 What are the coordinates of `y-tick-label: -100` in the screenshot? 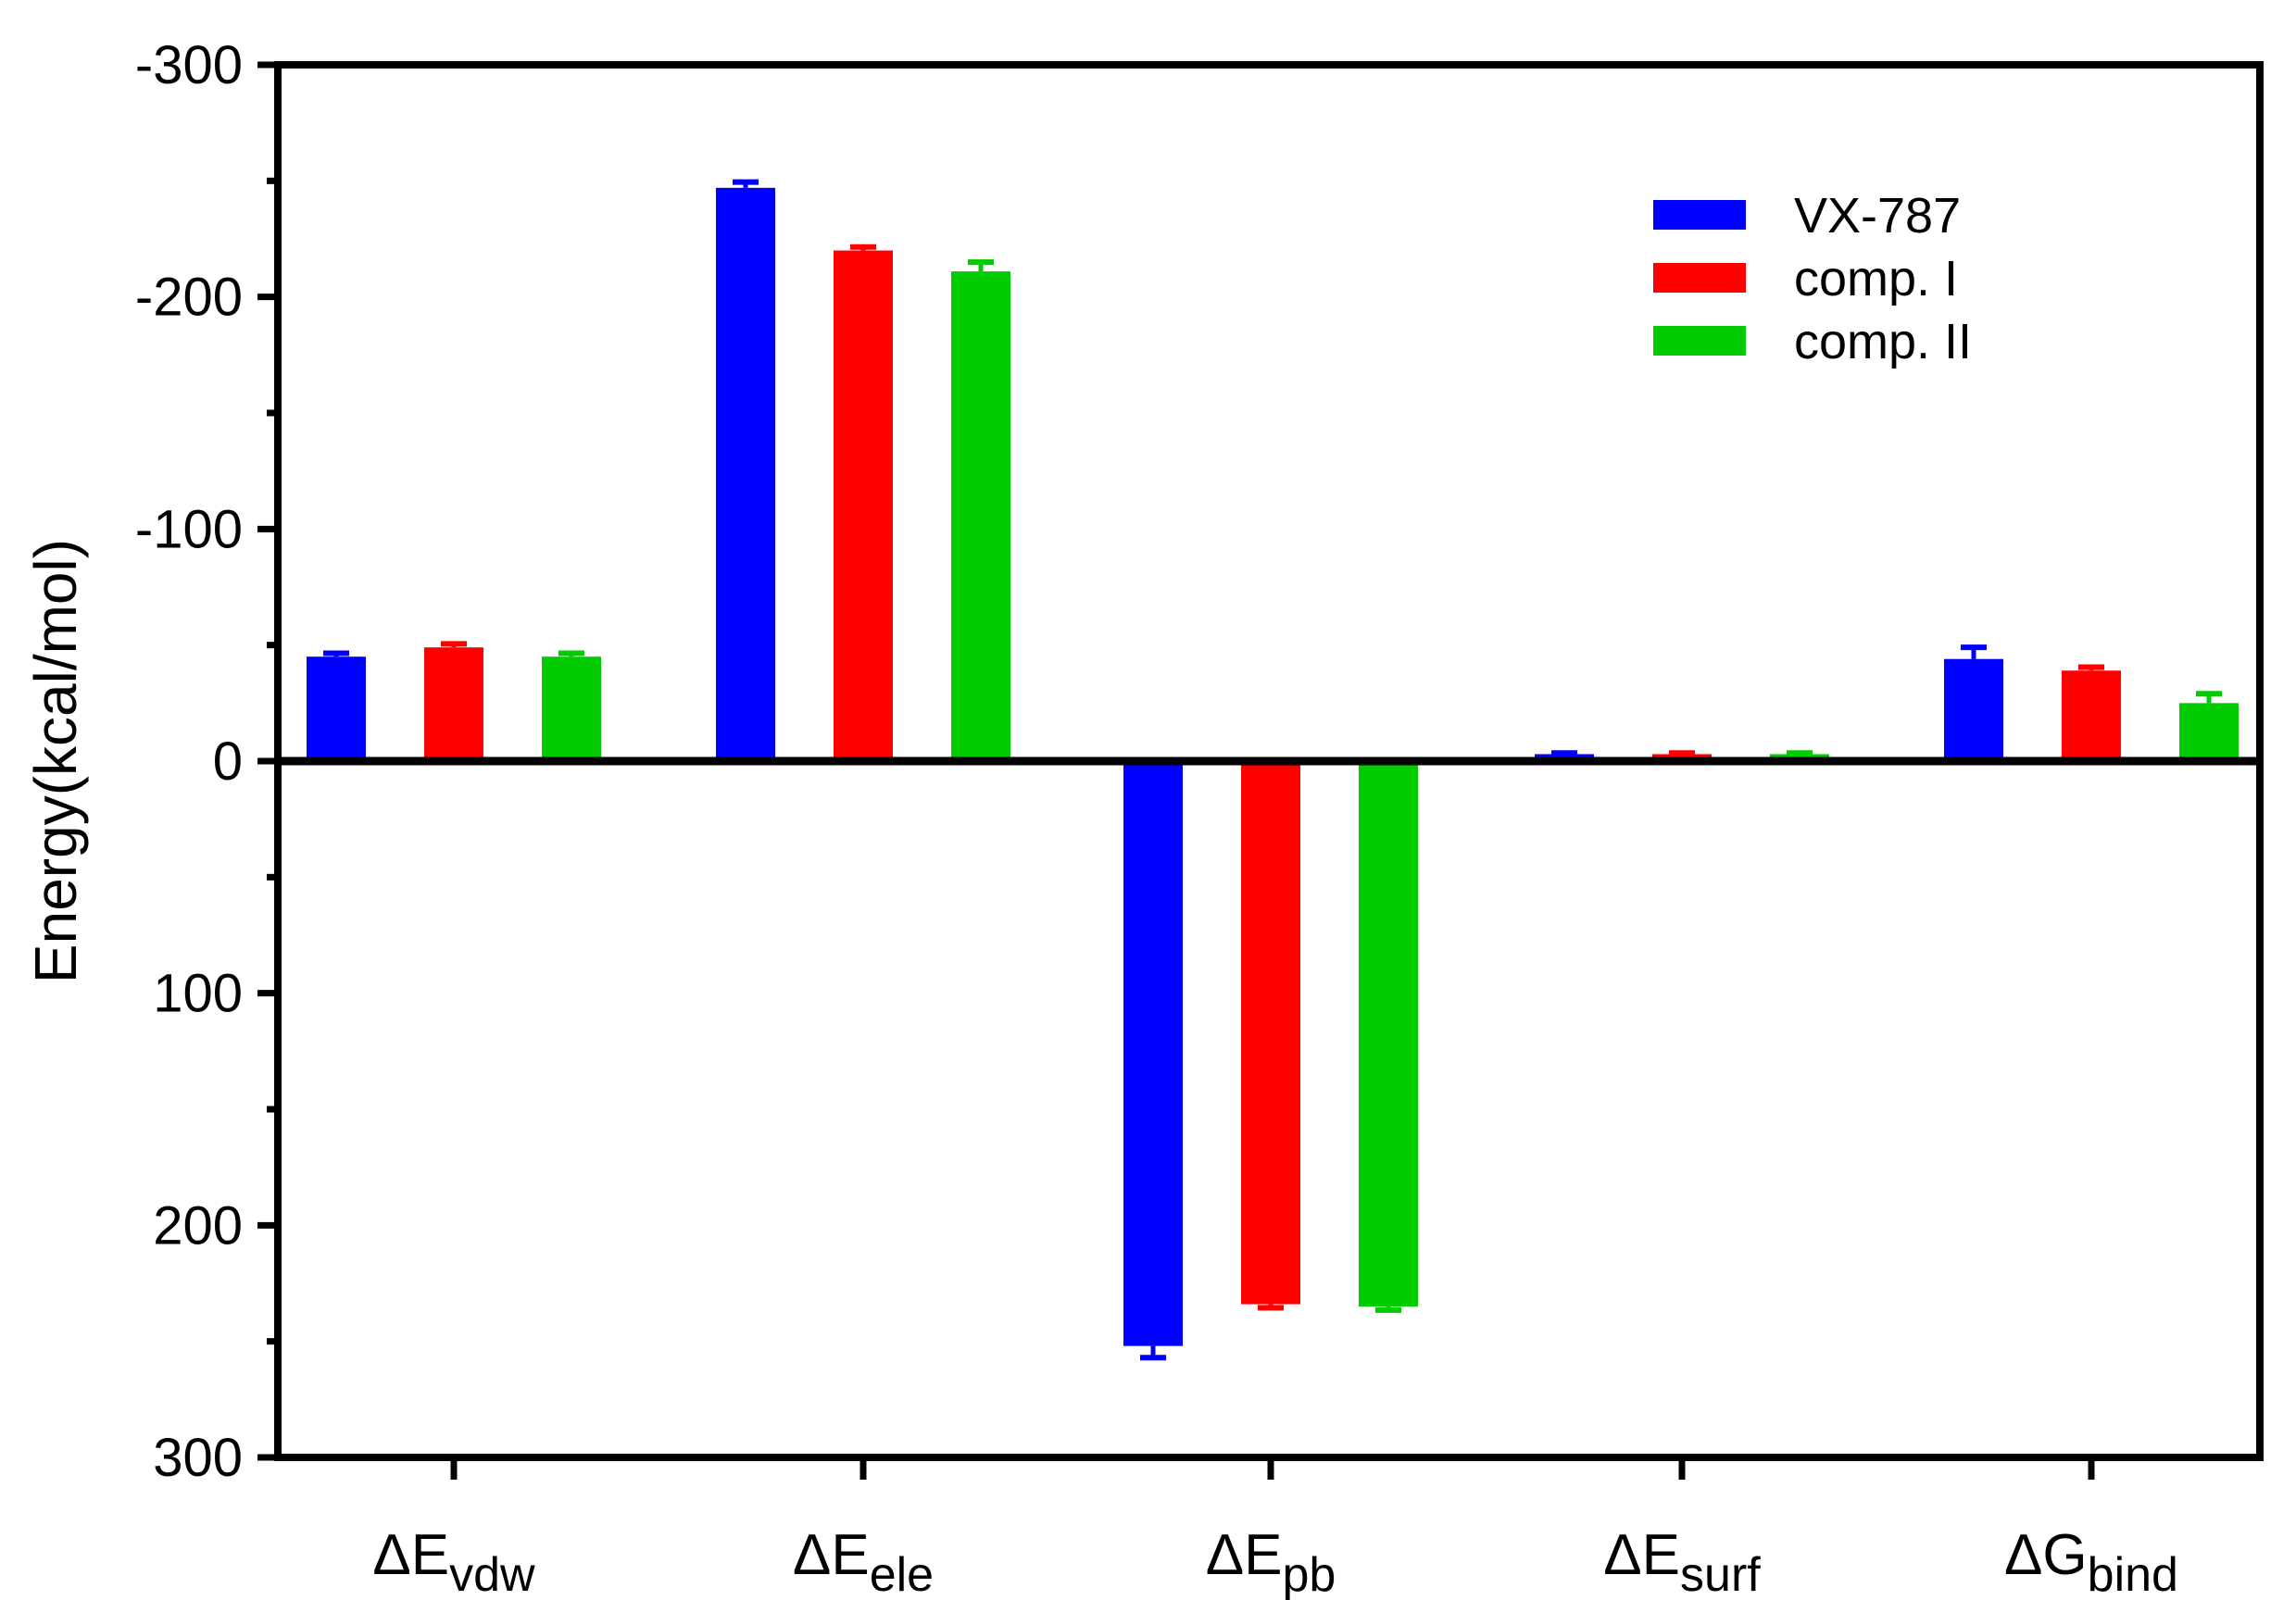 It's located at (189, 529).